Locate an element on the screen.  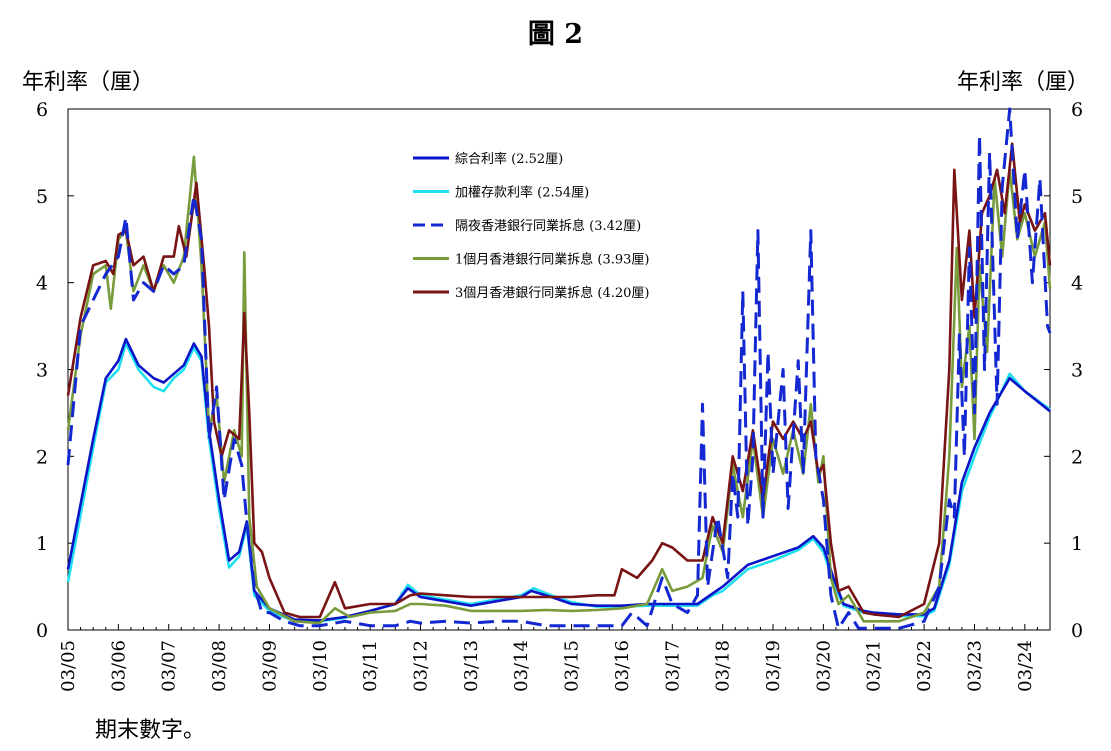
x-tick-label: 03/22 is located at coordinates (924, 666).